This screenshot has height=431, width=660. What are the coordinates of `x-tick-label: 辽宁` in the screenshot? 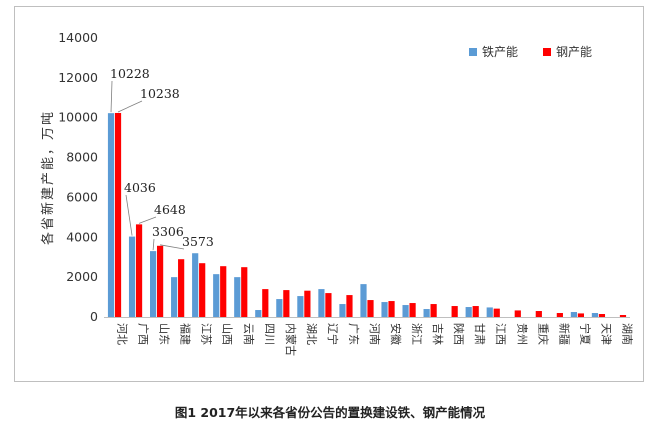 It's located at (333, 334).